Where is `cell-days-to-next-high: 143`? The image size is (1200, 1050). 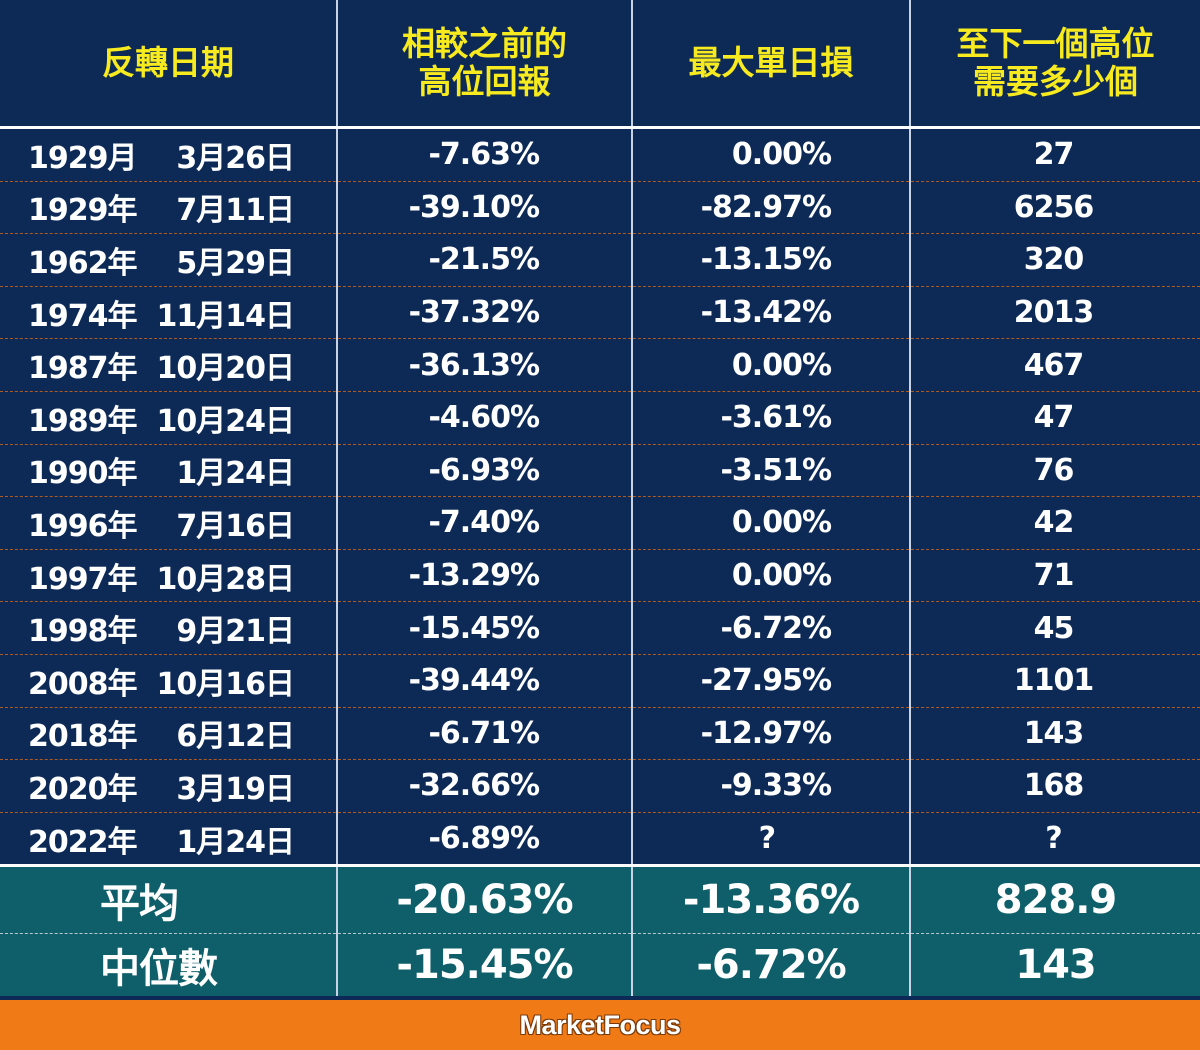 cell-days-to-next-high: 143 is located at coordinates (1055, 733).